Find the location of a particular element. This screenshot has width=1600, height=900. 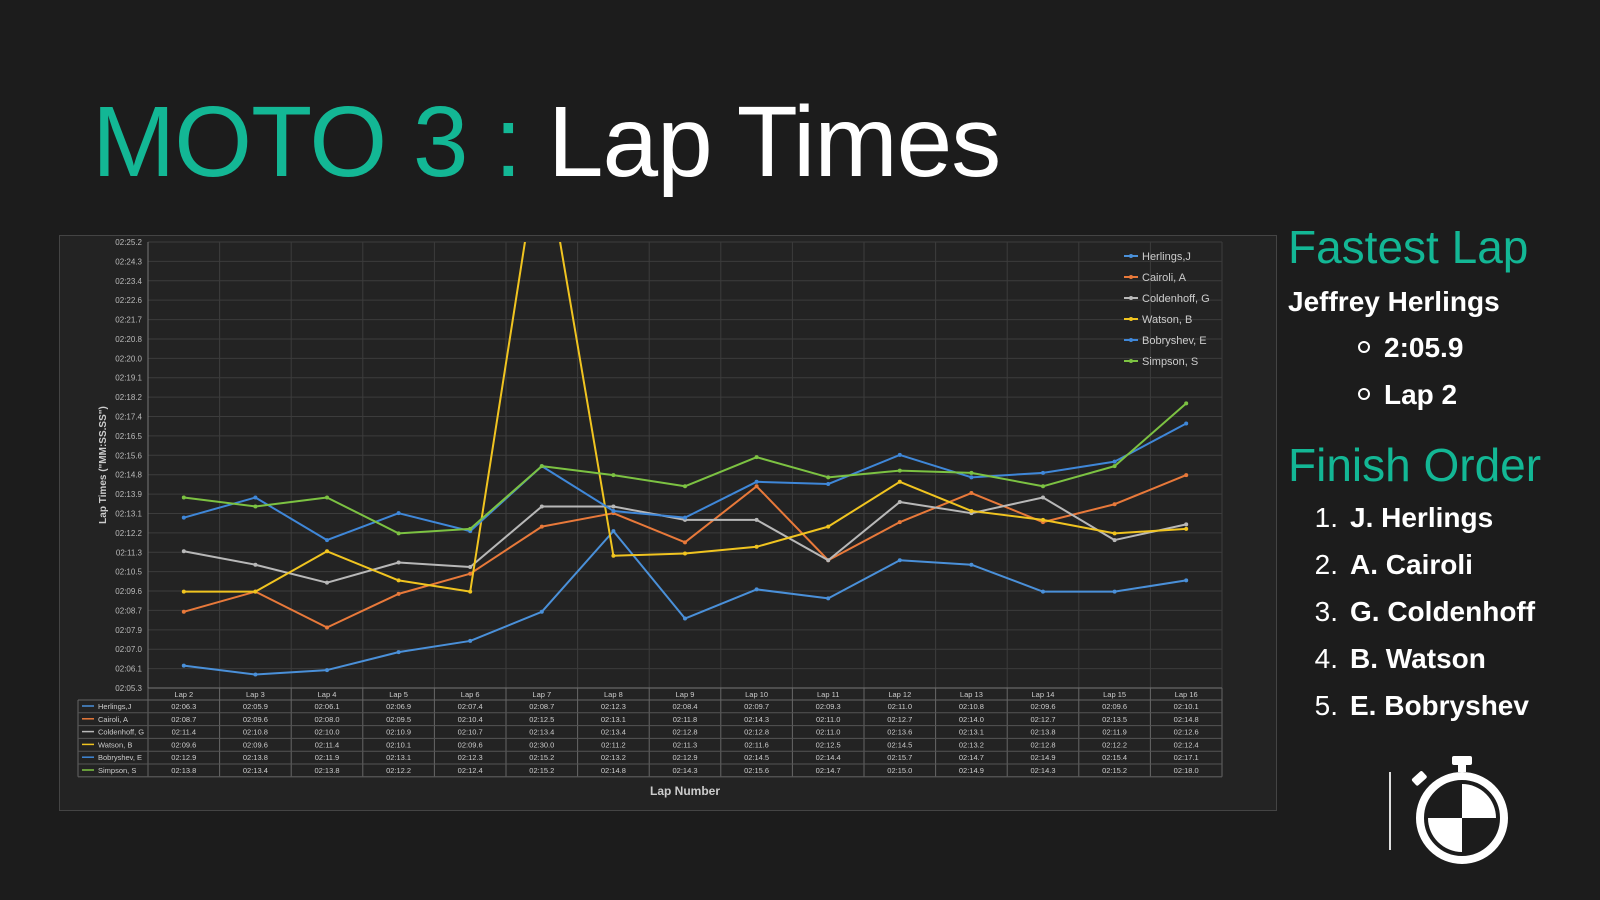

y-axis-title: Lap Times ("MM:SS.SS") is located at coordinates (103, 465).